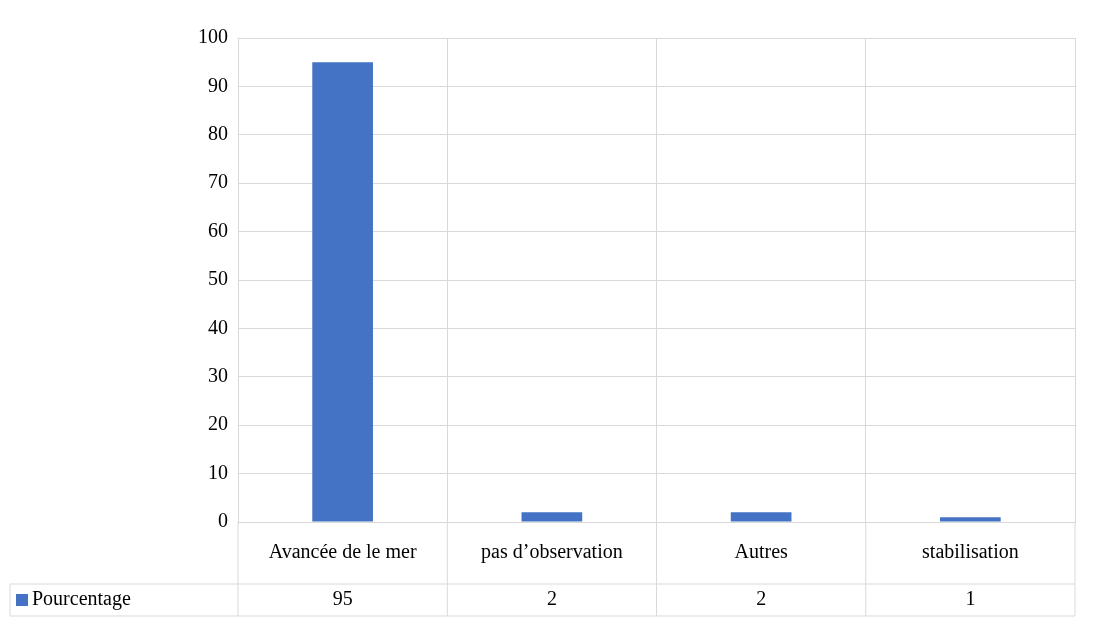 The height and width of the screenshot is (634, 1115). Describe the element at coordinates (213, 36) in the screenshot. I see `y-tick-label: 100` at that location.